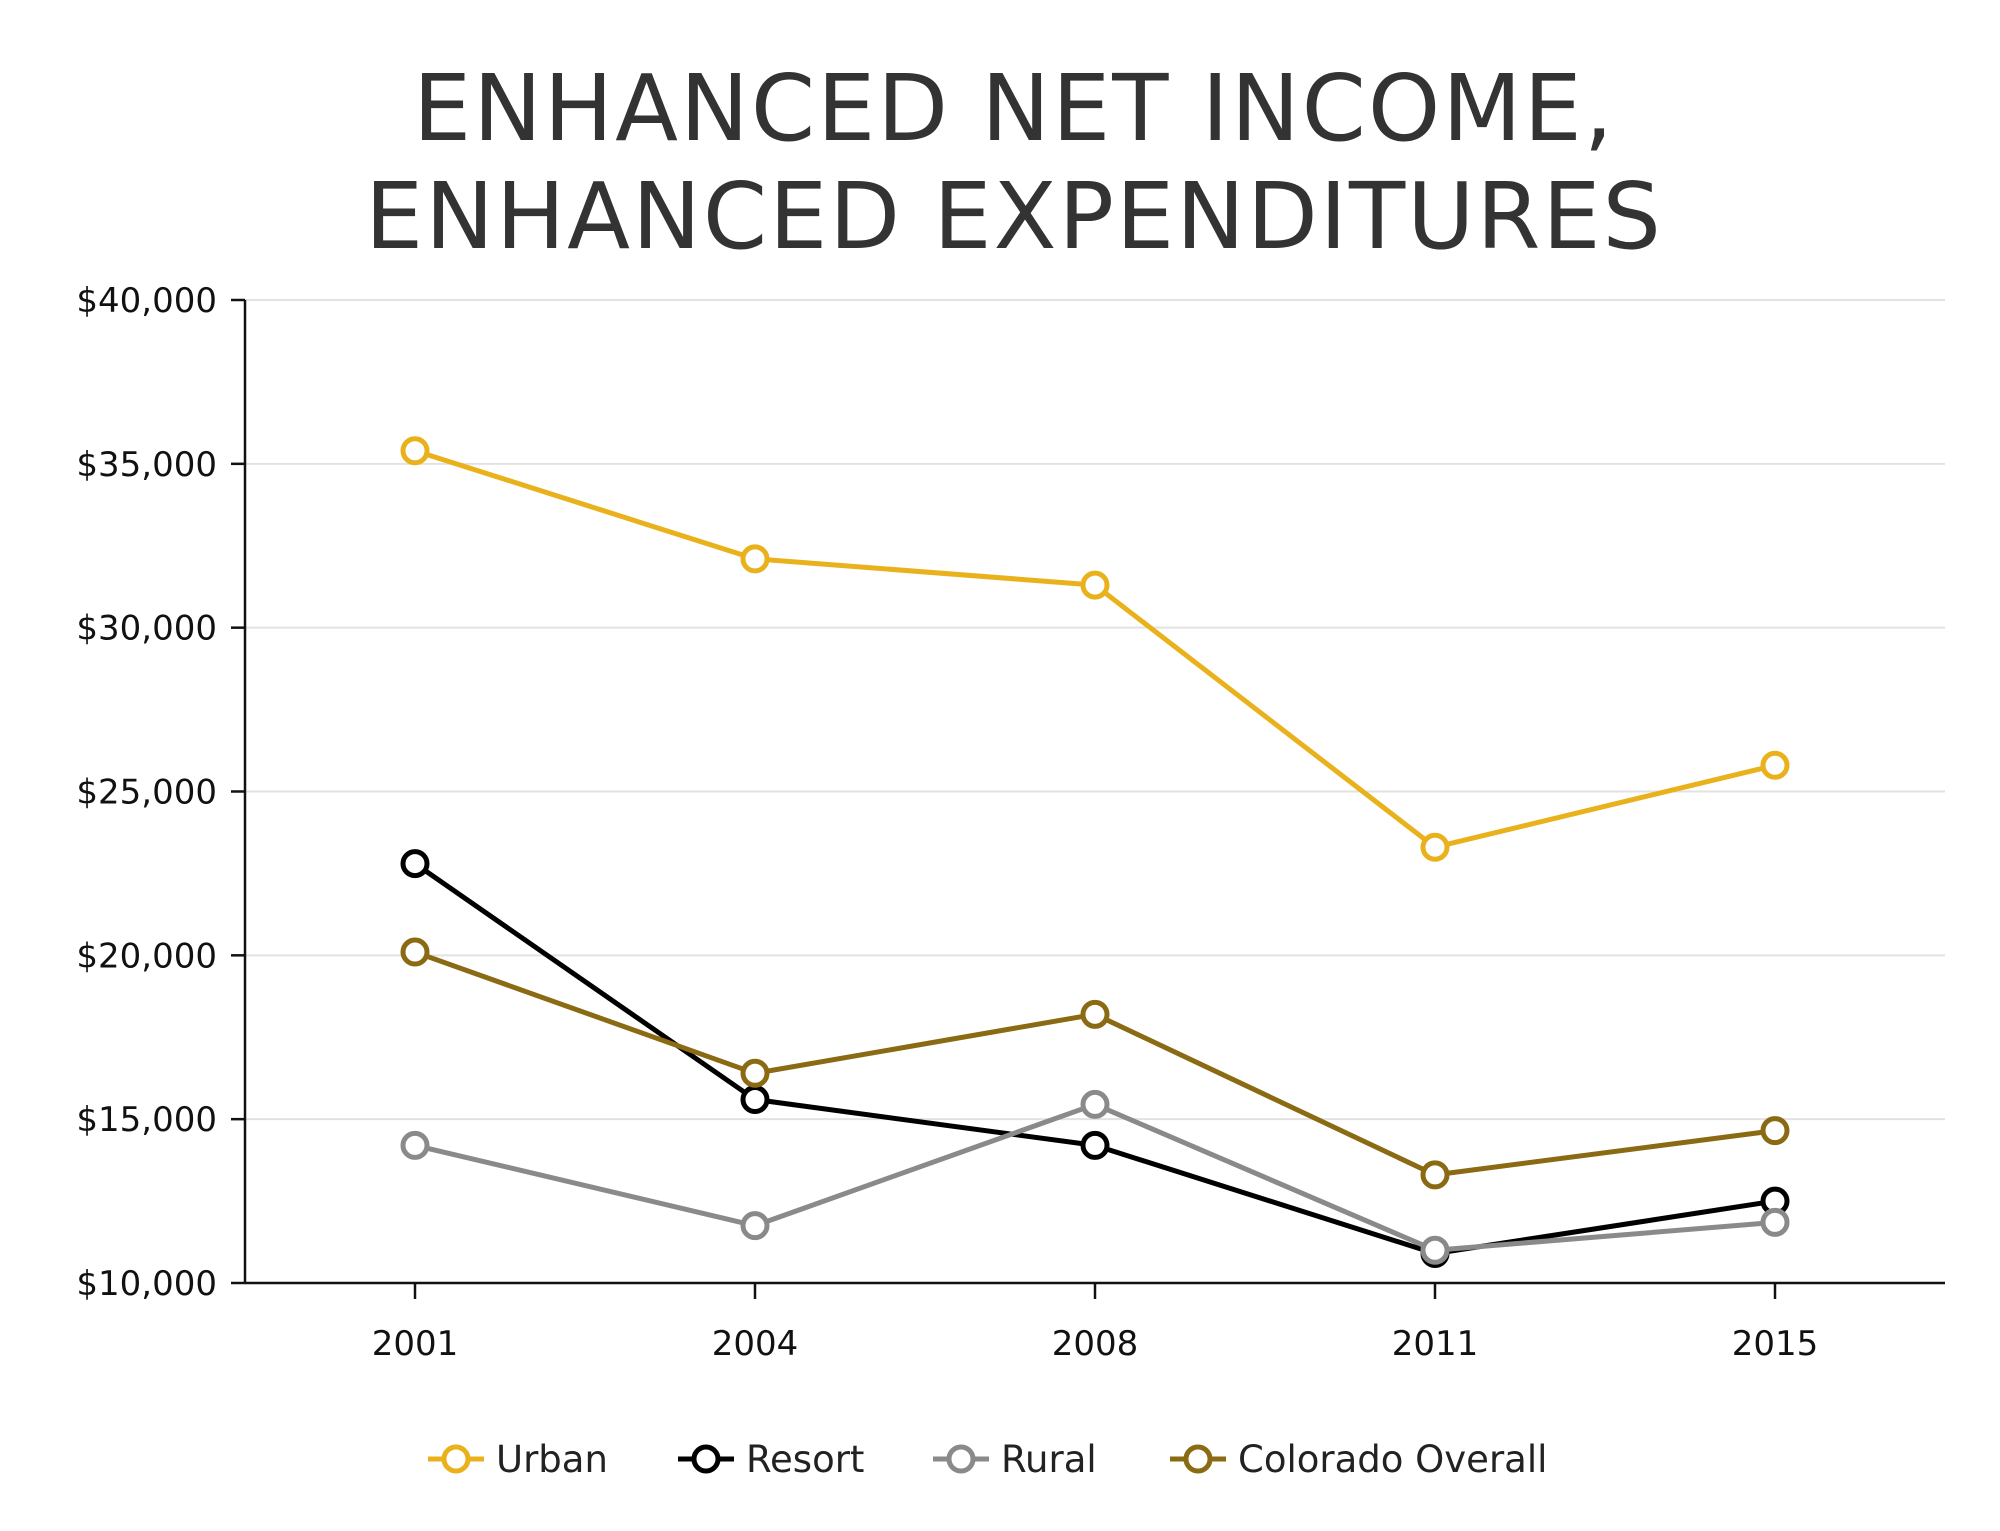 This screenshot has height=1531, width=2000. Describe the element at coordinates (146, 956) in the screenshot. I see `y-tick-label: $20,000` at that location.